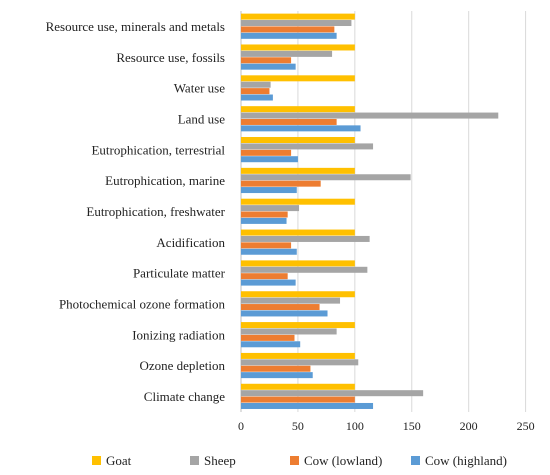  What do you see at coordinates (289, 331) in the screenshot?
I see `bar-sheep-ionizing-radiation` at bounding box center [289, 331].